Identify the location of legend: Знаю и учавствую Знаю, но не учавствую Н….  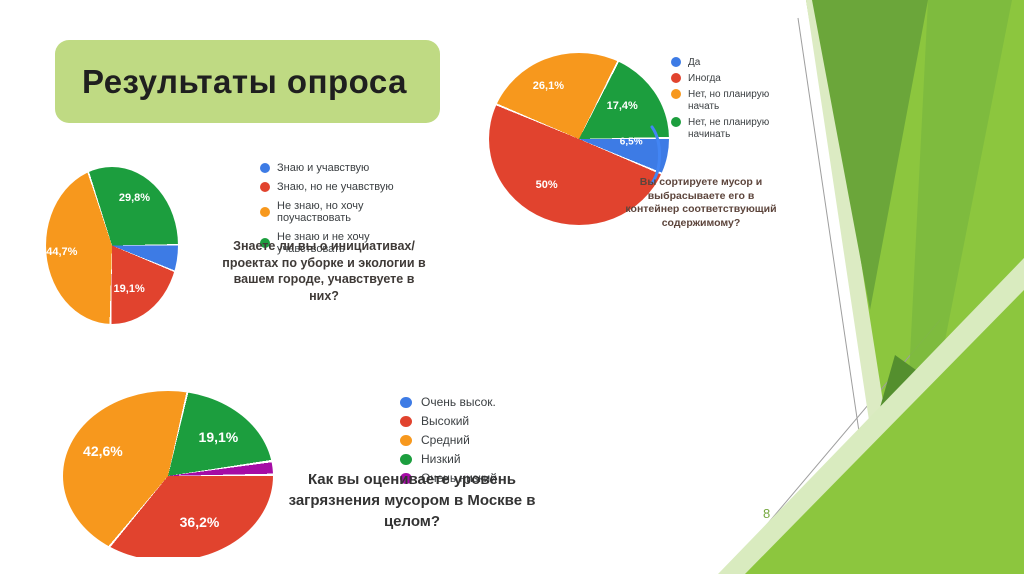
(348, 212).